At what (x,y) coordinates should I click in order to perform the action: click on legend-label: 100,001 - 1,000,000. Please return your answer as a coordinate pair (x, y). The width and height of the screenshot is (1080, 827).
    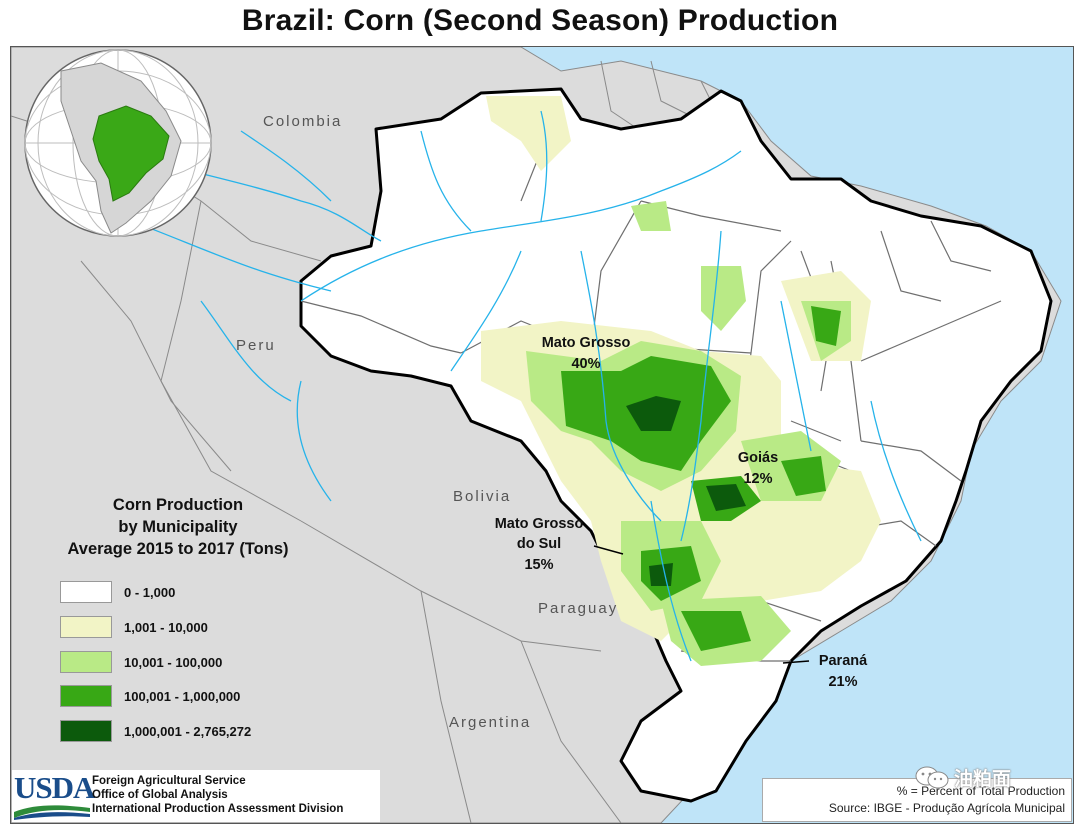
    Looking at the image, I should click on (182, 696).